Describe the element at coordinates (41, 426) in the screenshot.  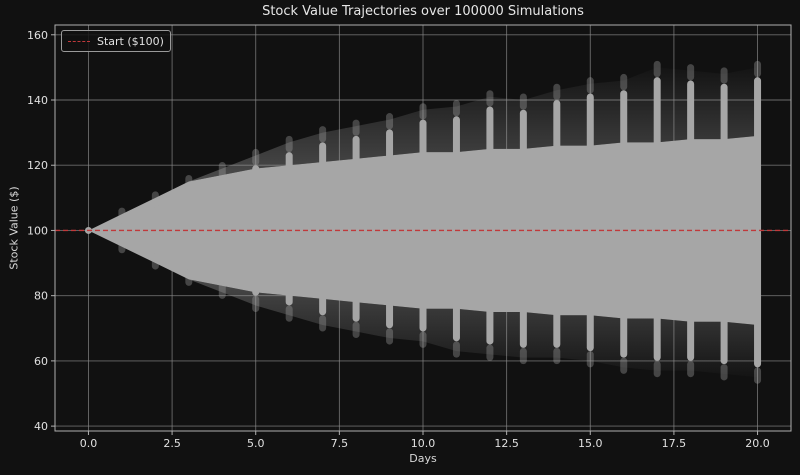
I see `svg-text: 40` at that location.